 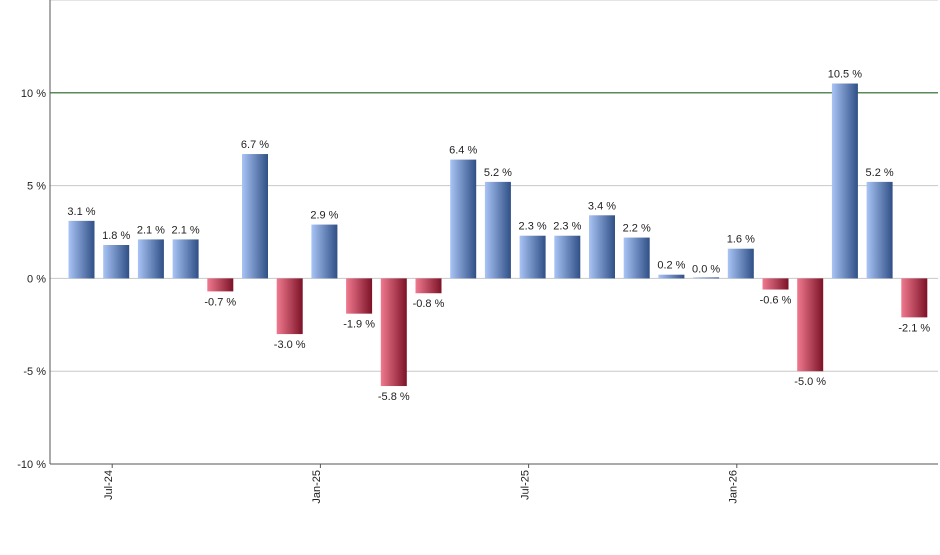 I want to click on data-label: 6.7 %, so click(x=255, y=145).